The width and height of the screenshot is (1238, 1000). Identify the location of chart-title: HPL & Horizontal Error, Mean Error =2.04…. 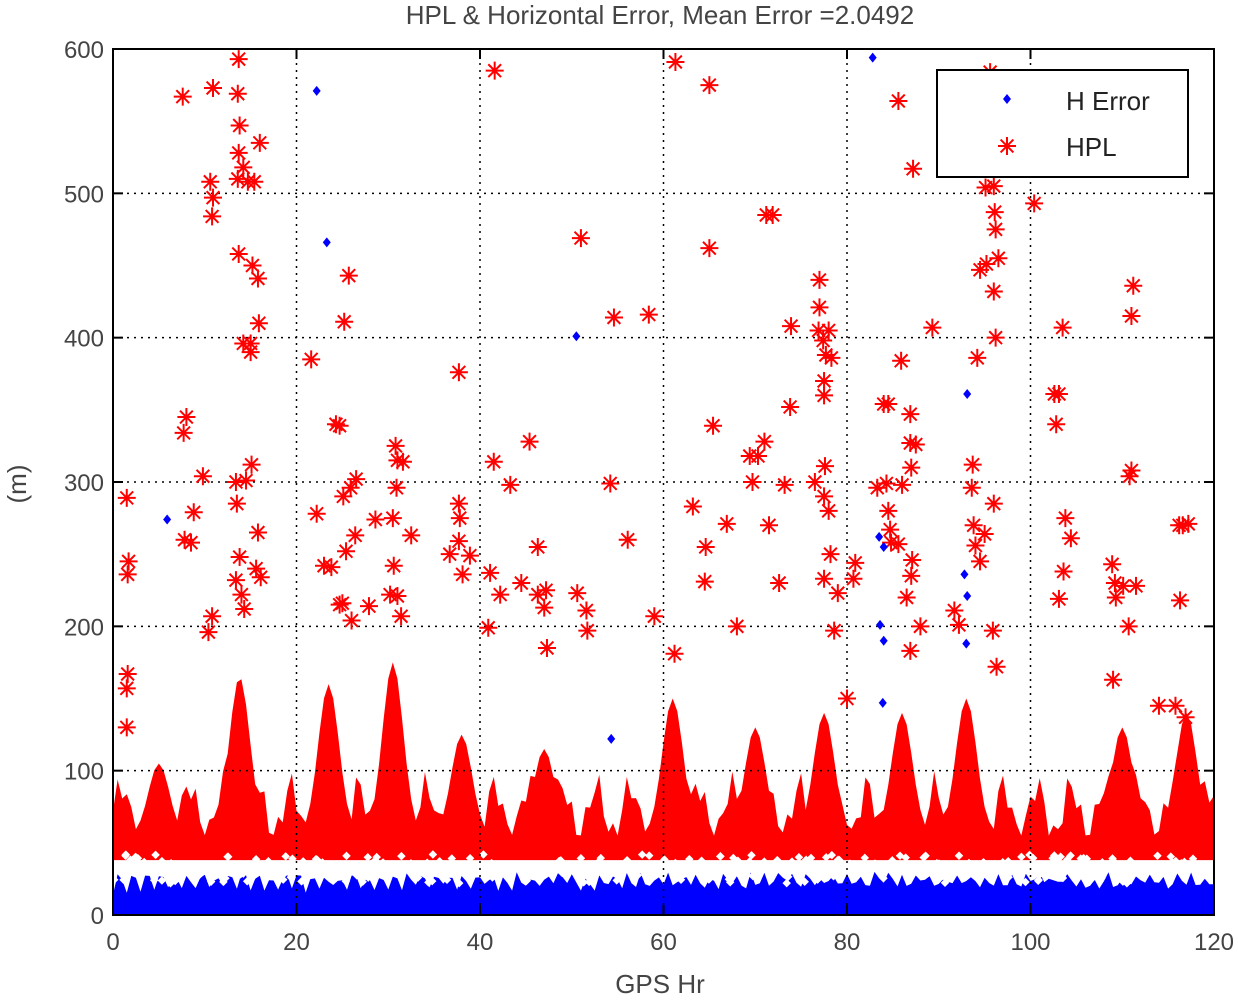
(660, 15).